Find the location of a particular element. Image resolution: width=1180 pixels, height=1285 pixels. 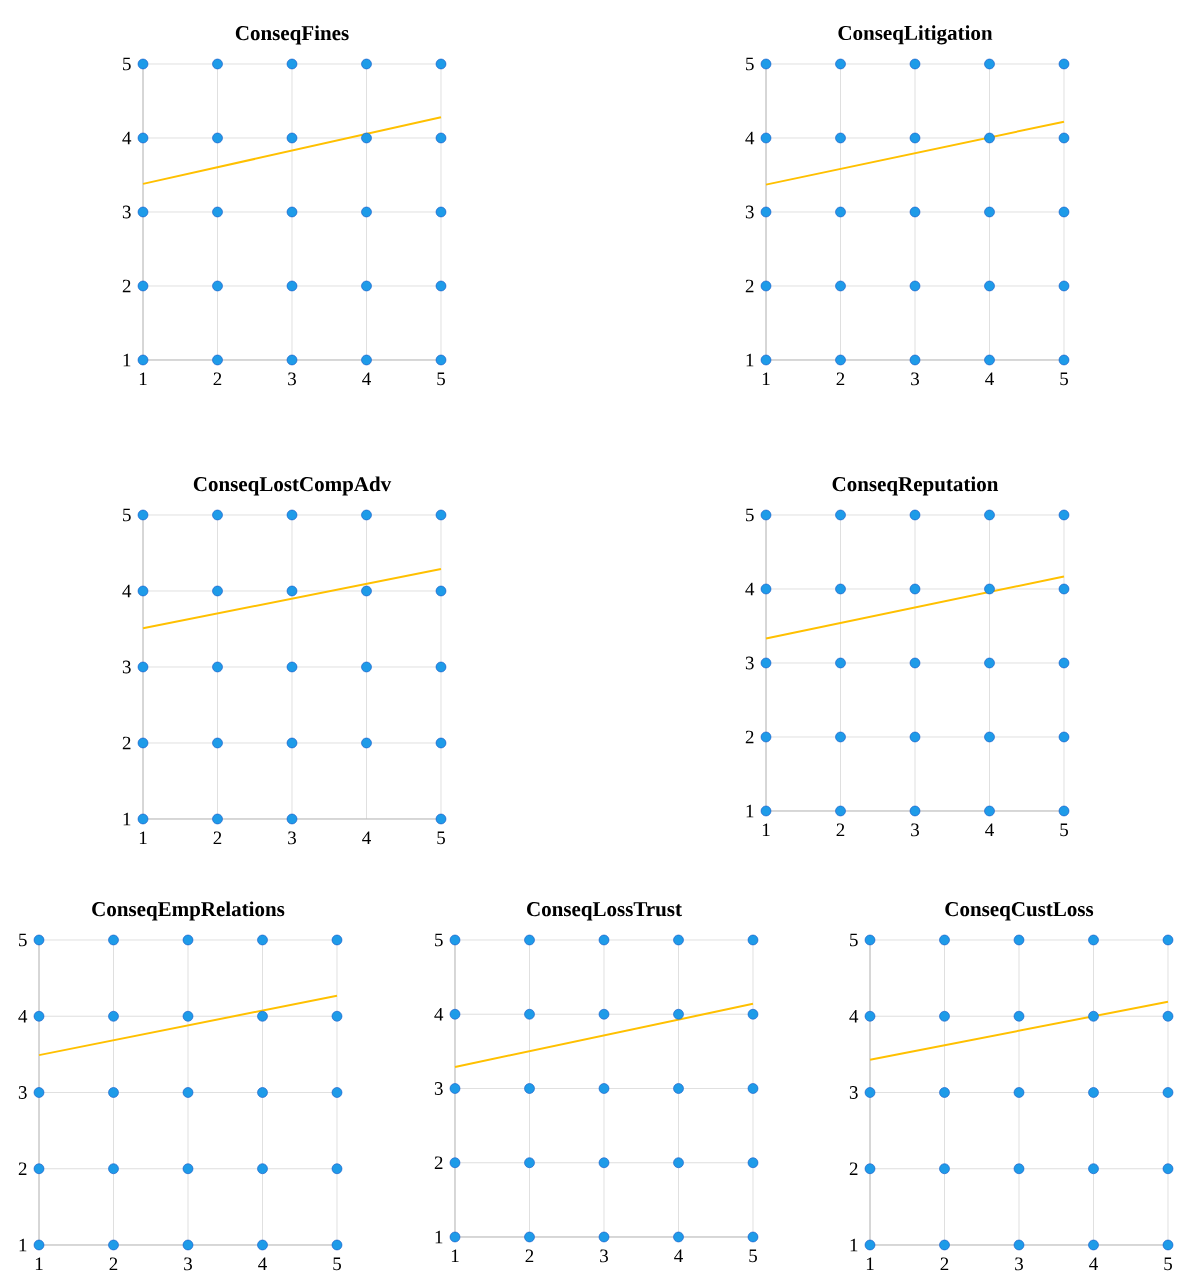

chart-title: ConseqLitigation is located at coordinates (915, 35).